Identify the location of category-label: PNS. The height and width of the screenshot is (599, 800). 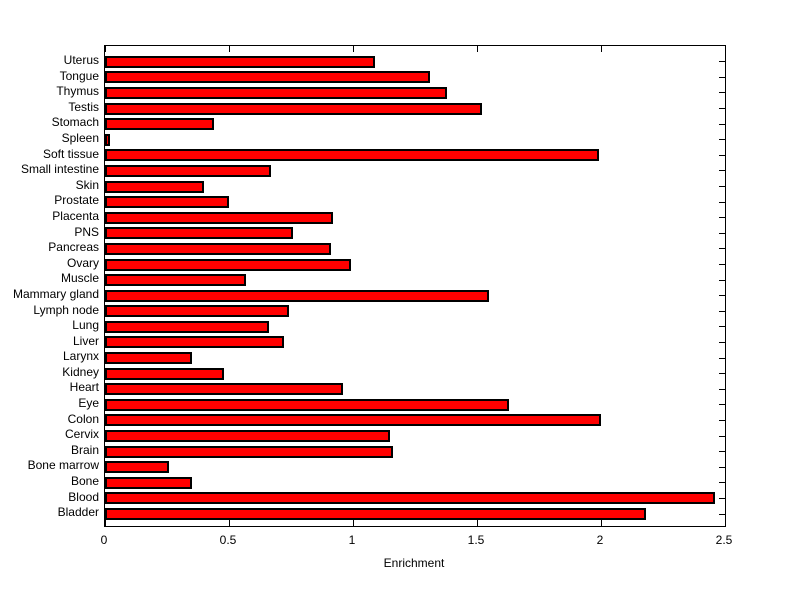
(86, 231).